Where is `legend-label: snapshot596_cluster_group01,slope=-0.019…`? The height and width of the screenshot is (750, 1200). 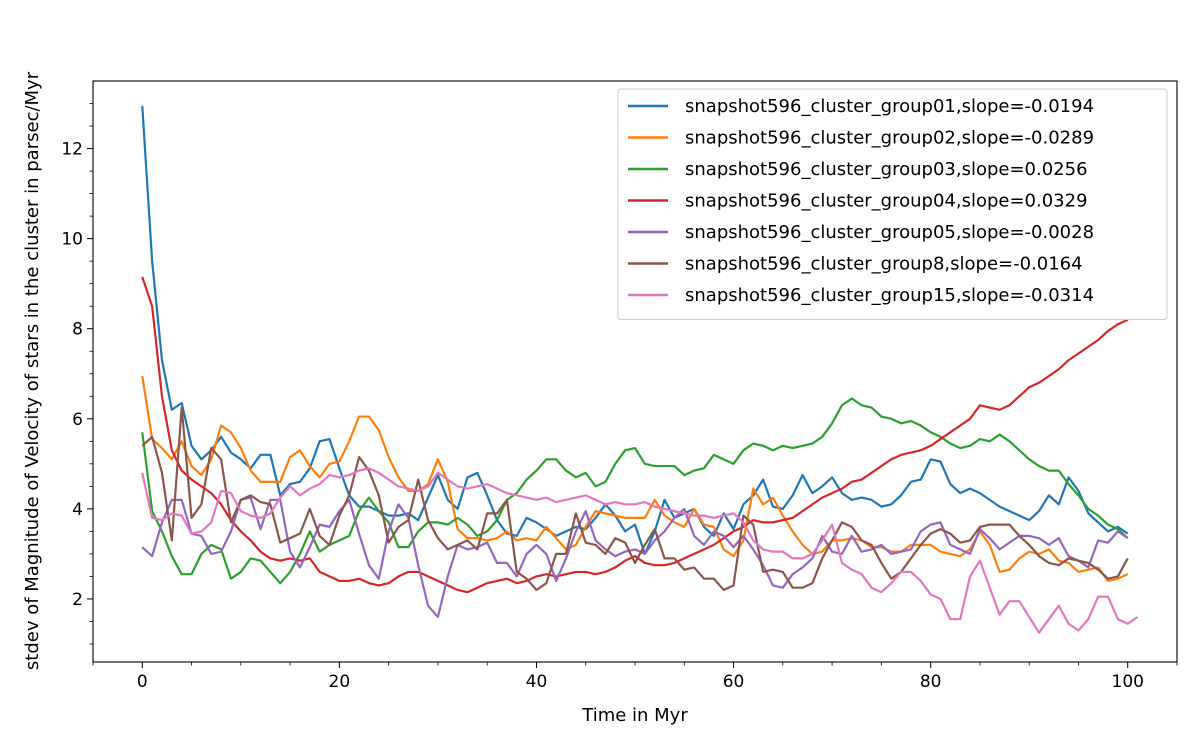
legend-label: snapshot596_cluster_group01,slope=-0.019… is located at coordinates (889, 106).